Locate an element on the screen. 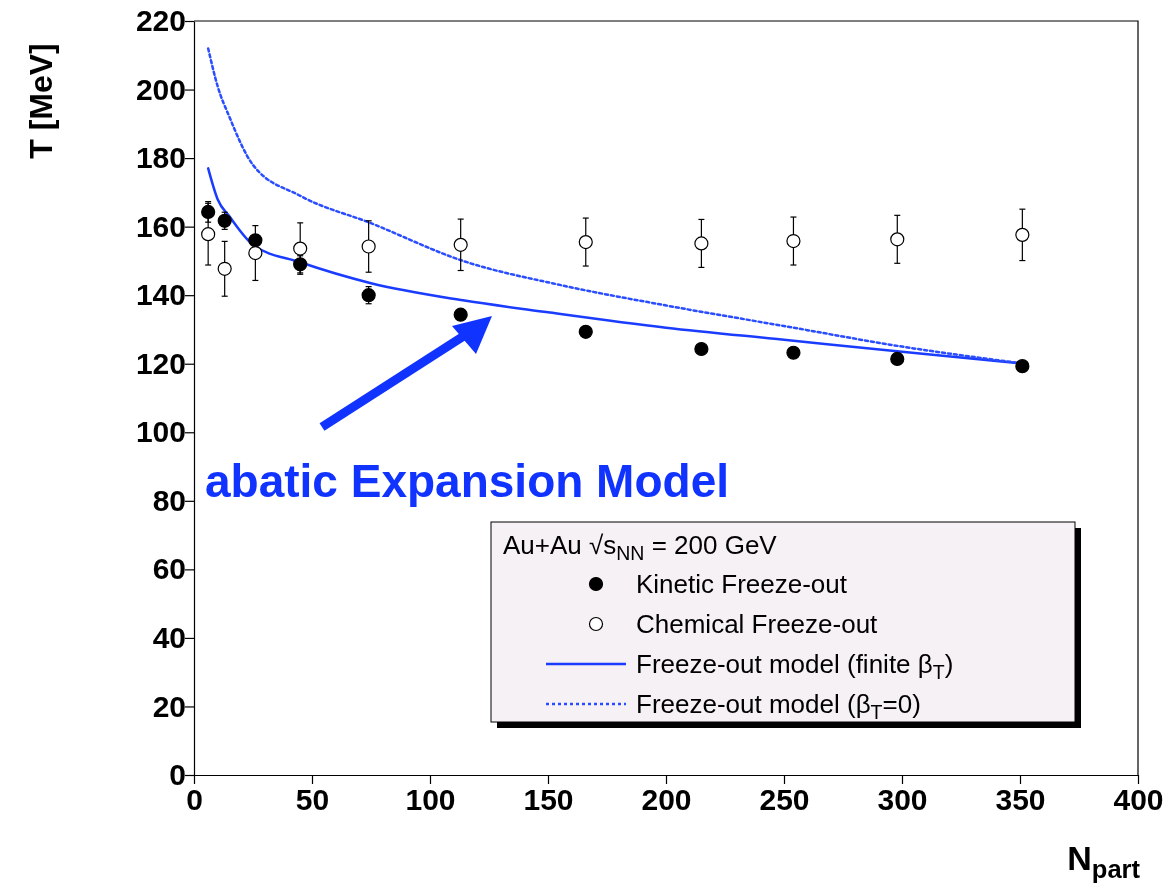 This screenshot has width=1173, height=896. x-tick-label: 350 is located at coordinates (1020, 800).